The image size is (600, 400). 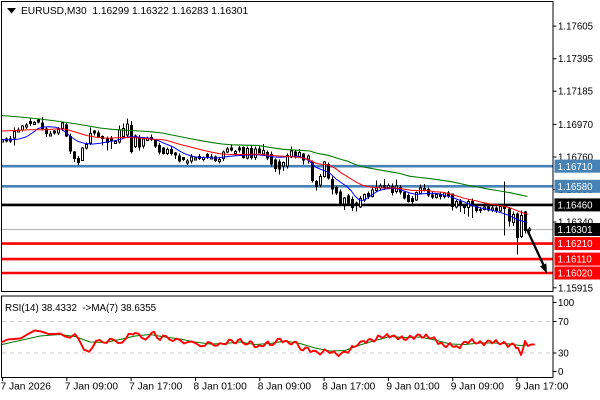 What do you see at coordinates (576, 206) in the screenshot?
I see `svg-text: 1.16460` at bounding box center [576, 206].